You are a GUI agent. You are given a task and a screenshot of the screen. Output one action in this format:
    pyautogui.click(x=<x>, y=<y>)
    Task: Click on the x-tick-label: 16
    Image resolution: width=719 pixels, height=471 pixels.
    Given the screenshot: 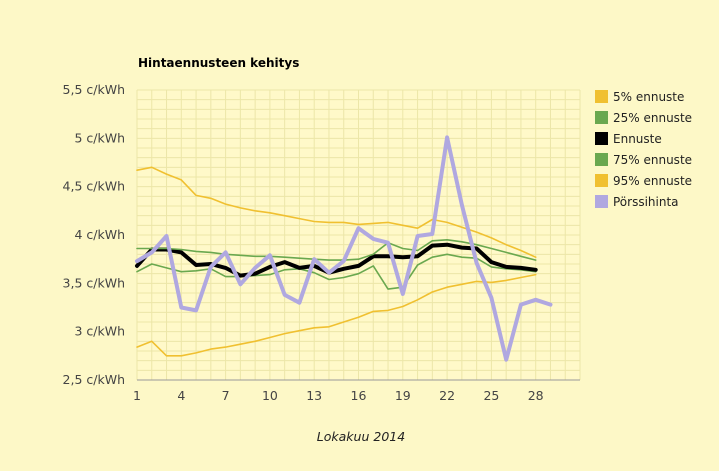 What is the action you would take?
    pyautogui.click(x=359, y=395)
    